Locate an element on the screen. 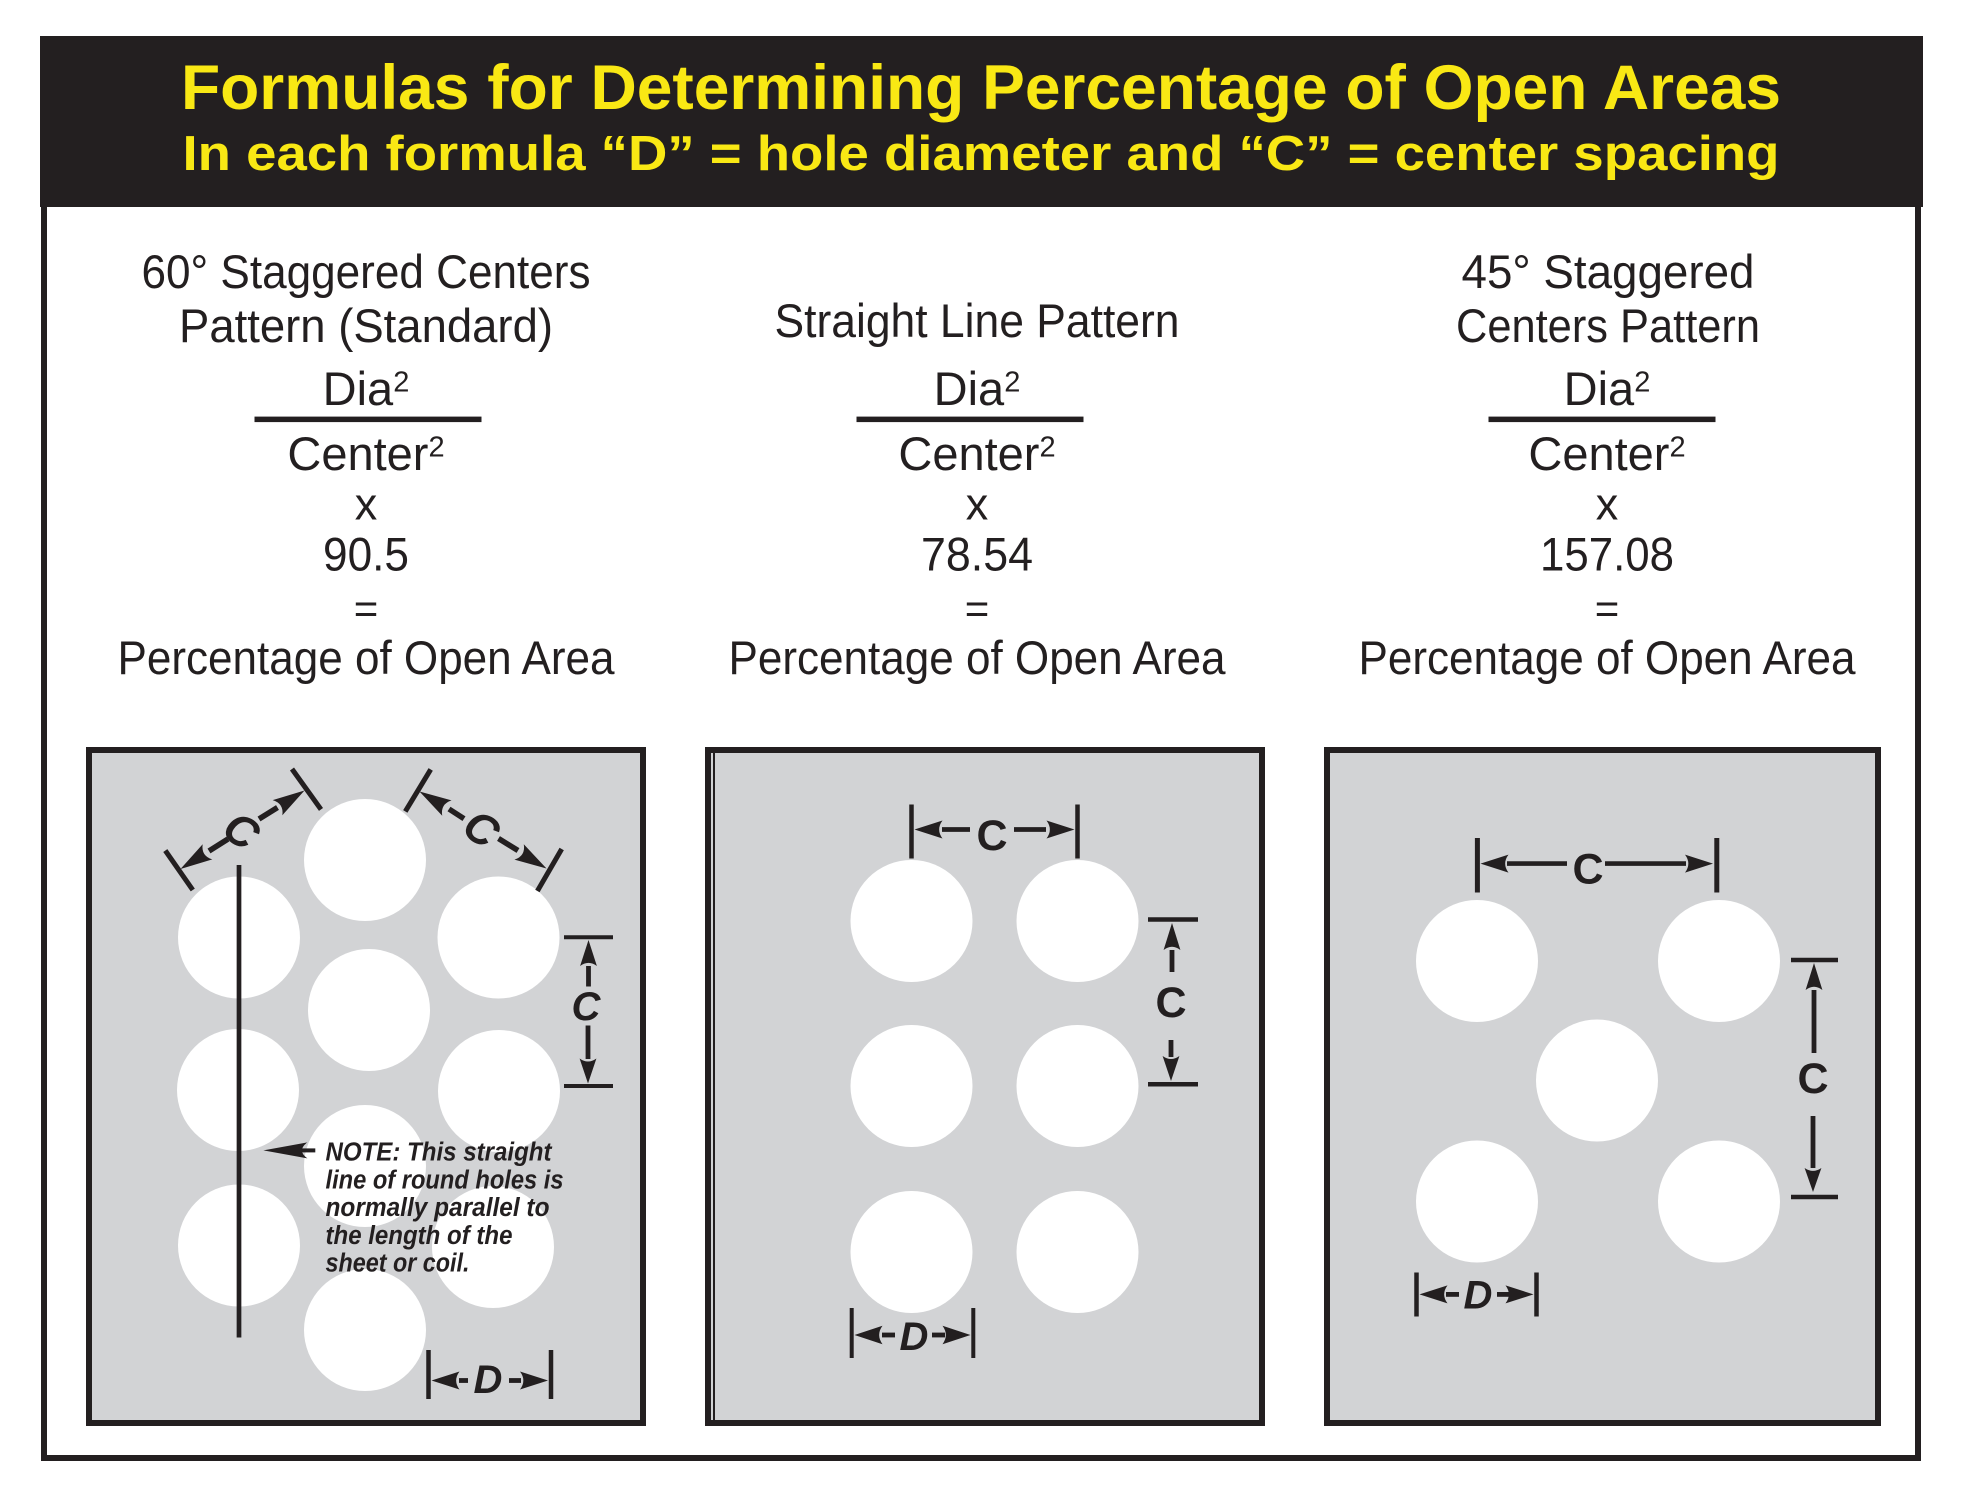 The height and width of the screenshot is (1508, 1965). svg-text: sheet or coil. is located at coordinates (398, 1264).